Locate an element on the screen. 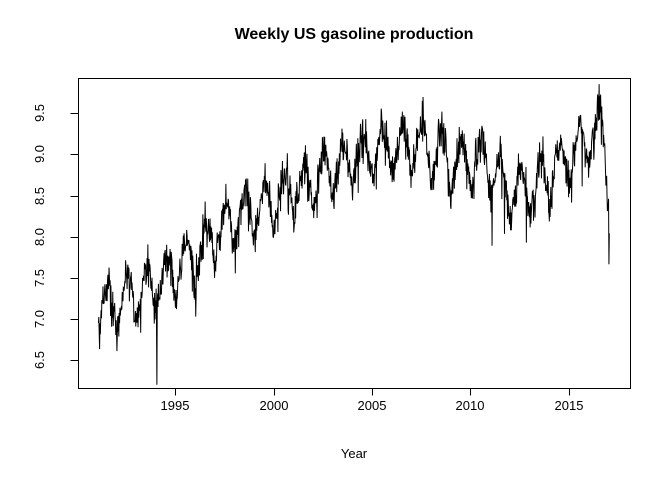 The width and height of the screenshot is (672, 480). y-tick-label: 6.5 is located at coordinates (39, 360).